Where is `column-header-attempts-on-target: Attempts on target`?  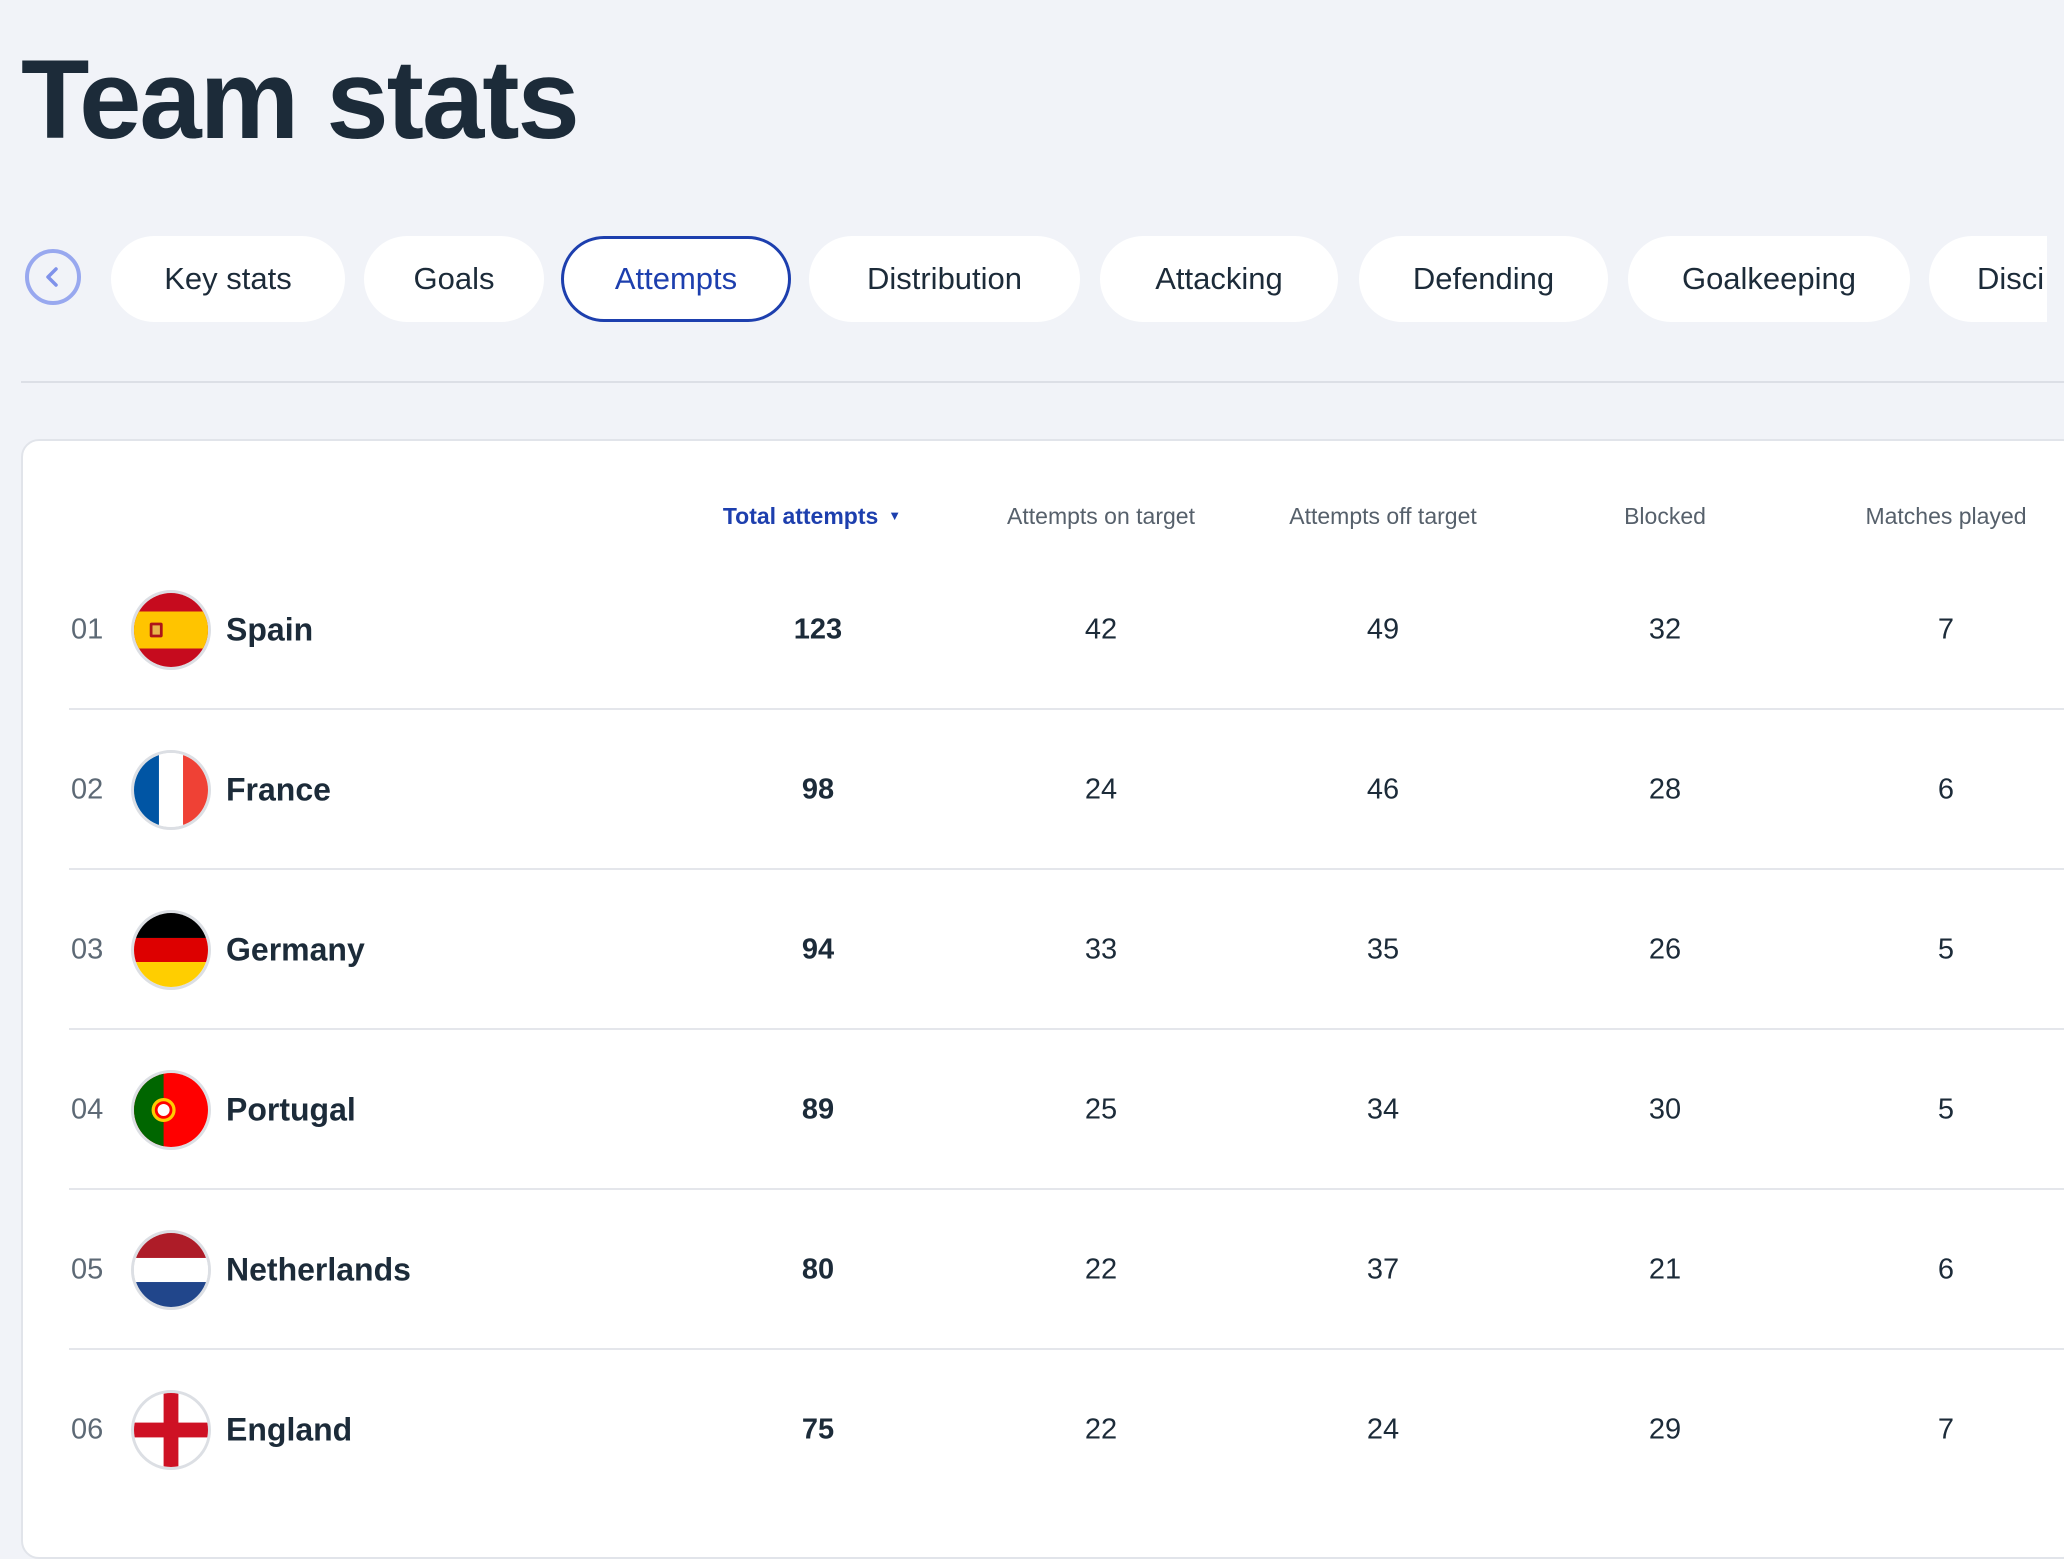 column-header-attempts-on-target: Attempts on target is located at coordinates (1101, 516).